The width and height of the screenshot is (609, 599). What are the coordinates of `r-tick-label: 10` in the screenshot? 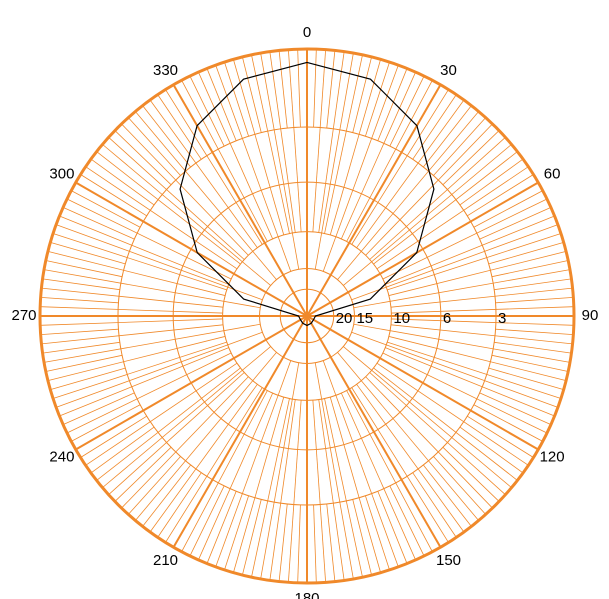 It's located at (401, 318).